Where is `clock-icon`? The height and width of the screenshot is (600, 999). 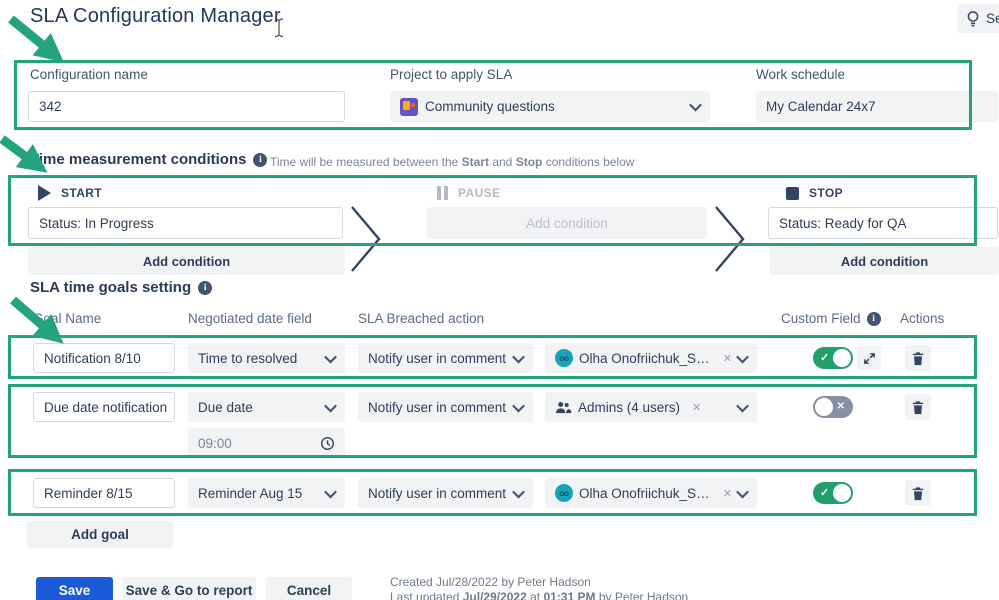 clock-icon is located at coordinates (327, 443).